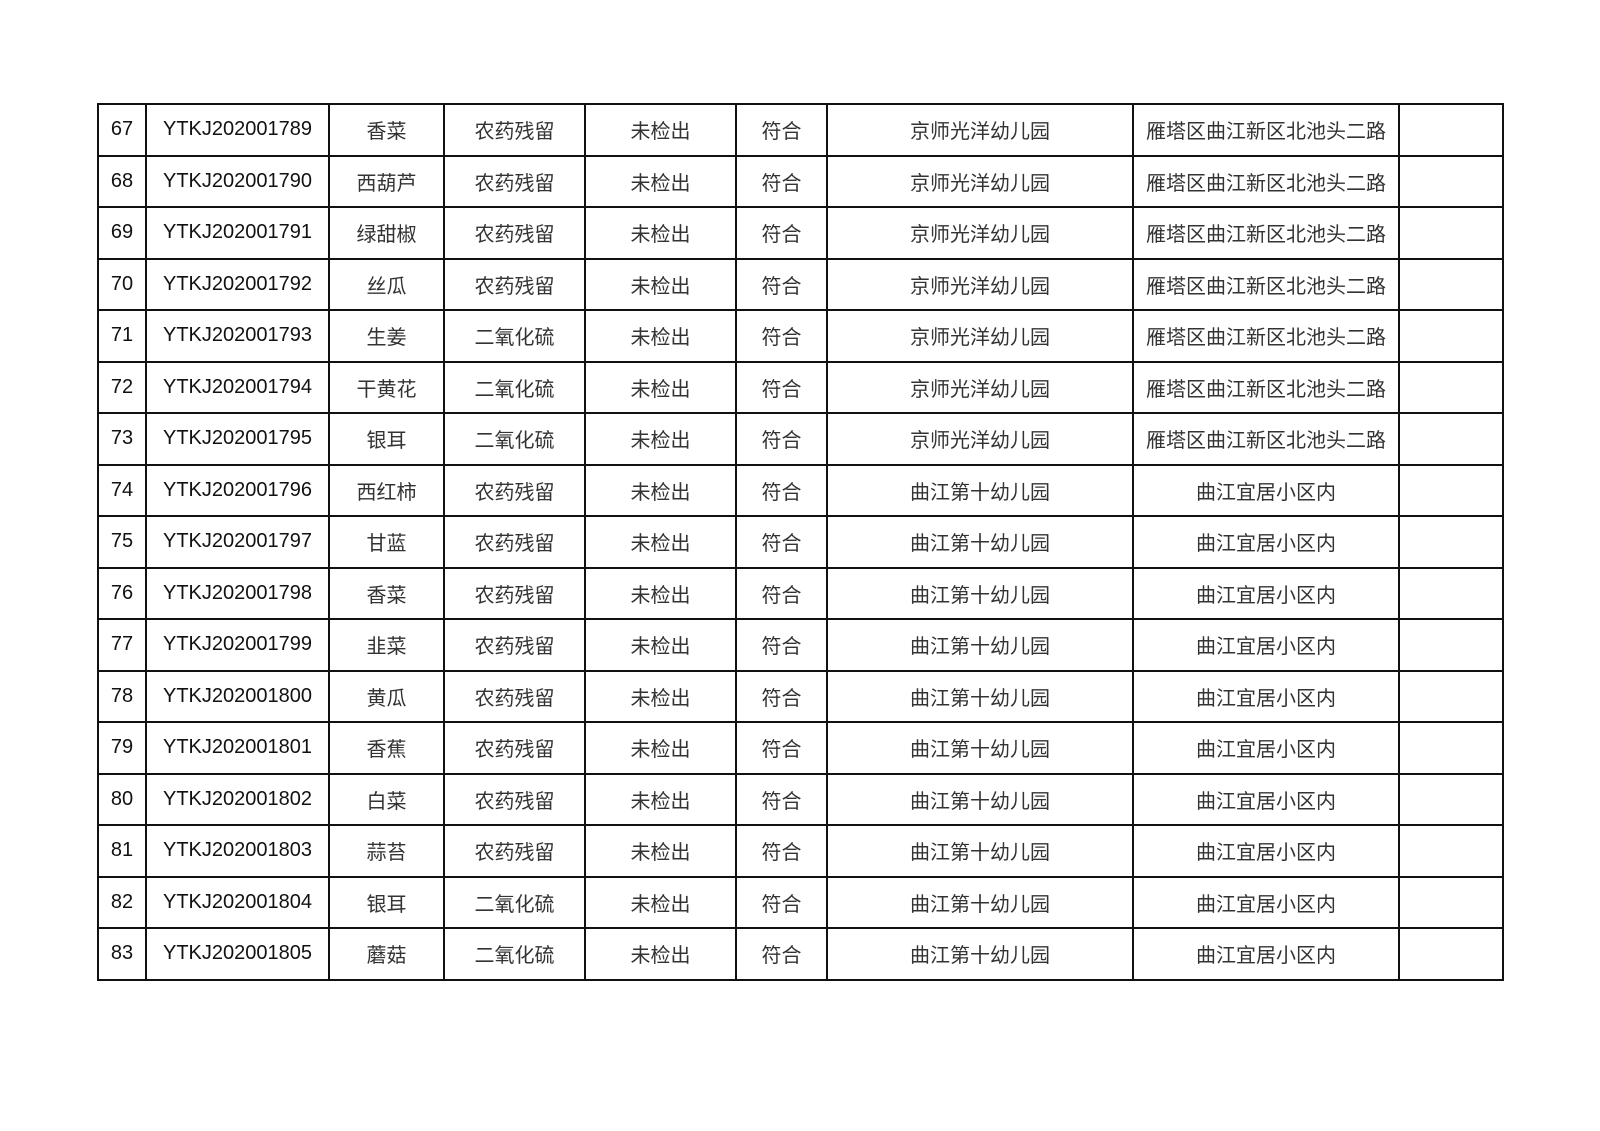  I want to click on table-row: 82 YTKJ202001804 银耳 二氧化硫 未检出 符合 曲江第十幼儿园 曲江宜居小区内, so click(800, 902).